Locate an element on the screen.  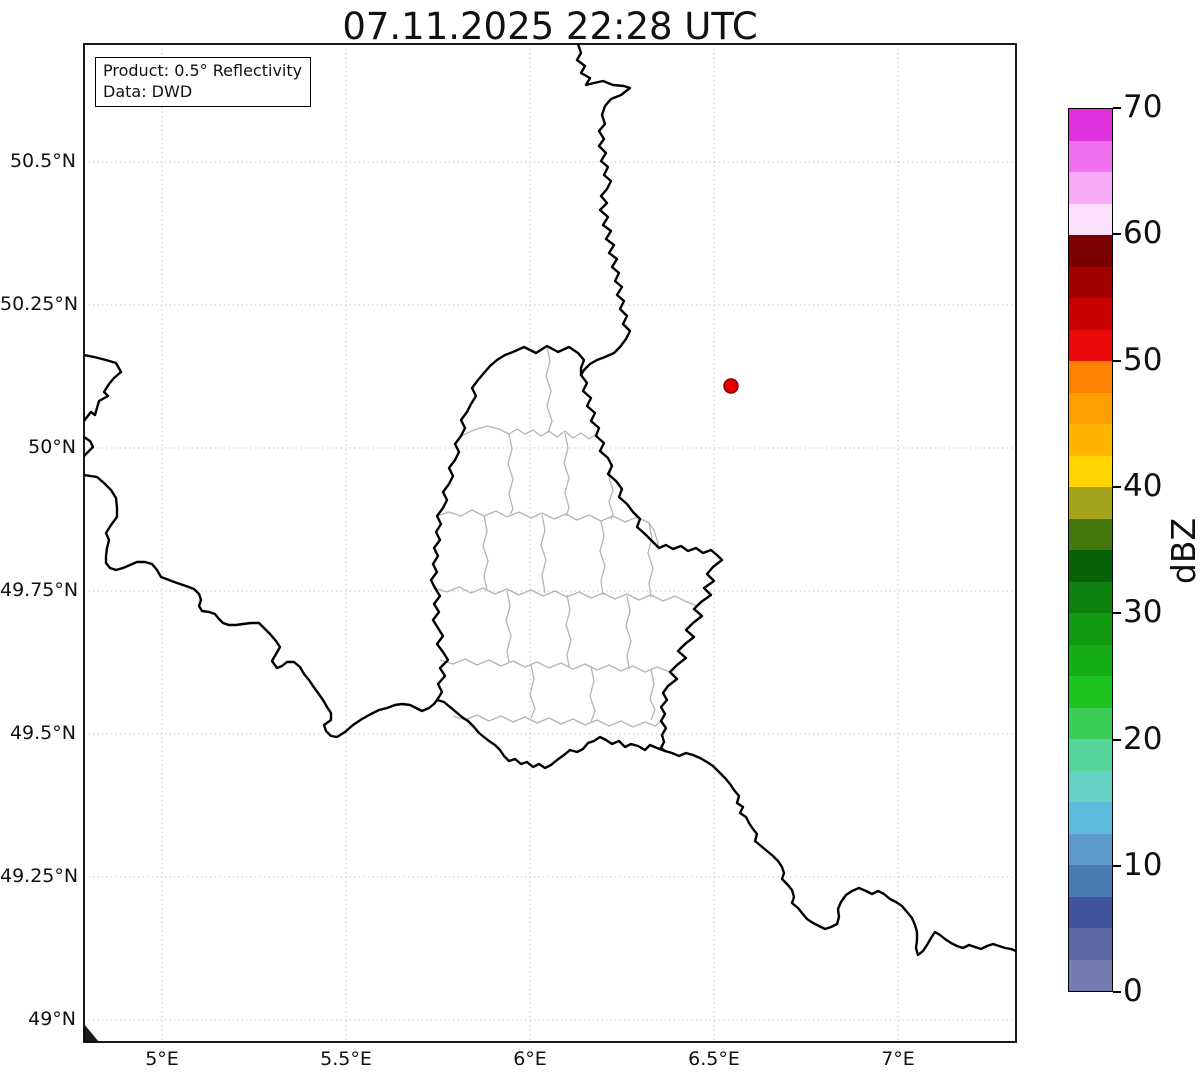
y-tick-label: 49.5°N is located at coordinates (42, 733).